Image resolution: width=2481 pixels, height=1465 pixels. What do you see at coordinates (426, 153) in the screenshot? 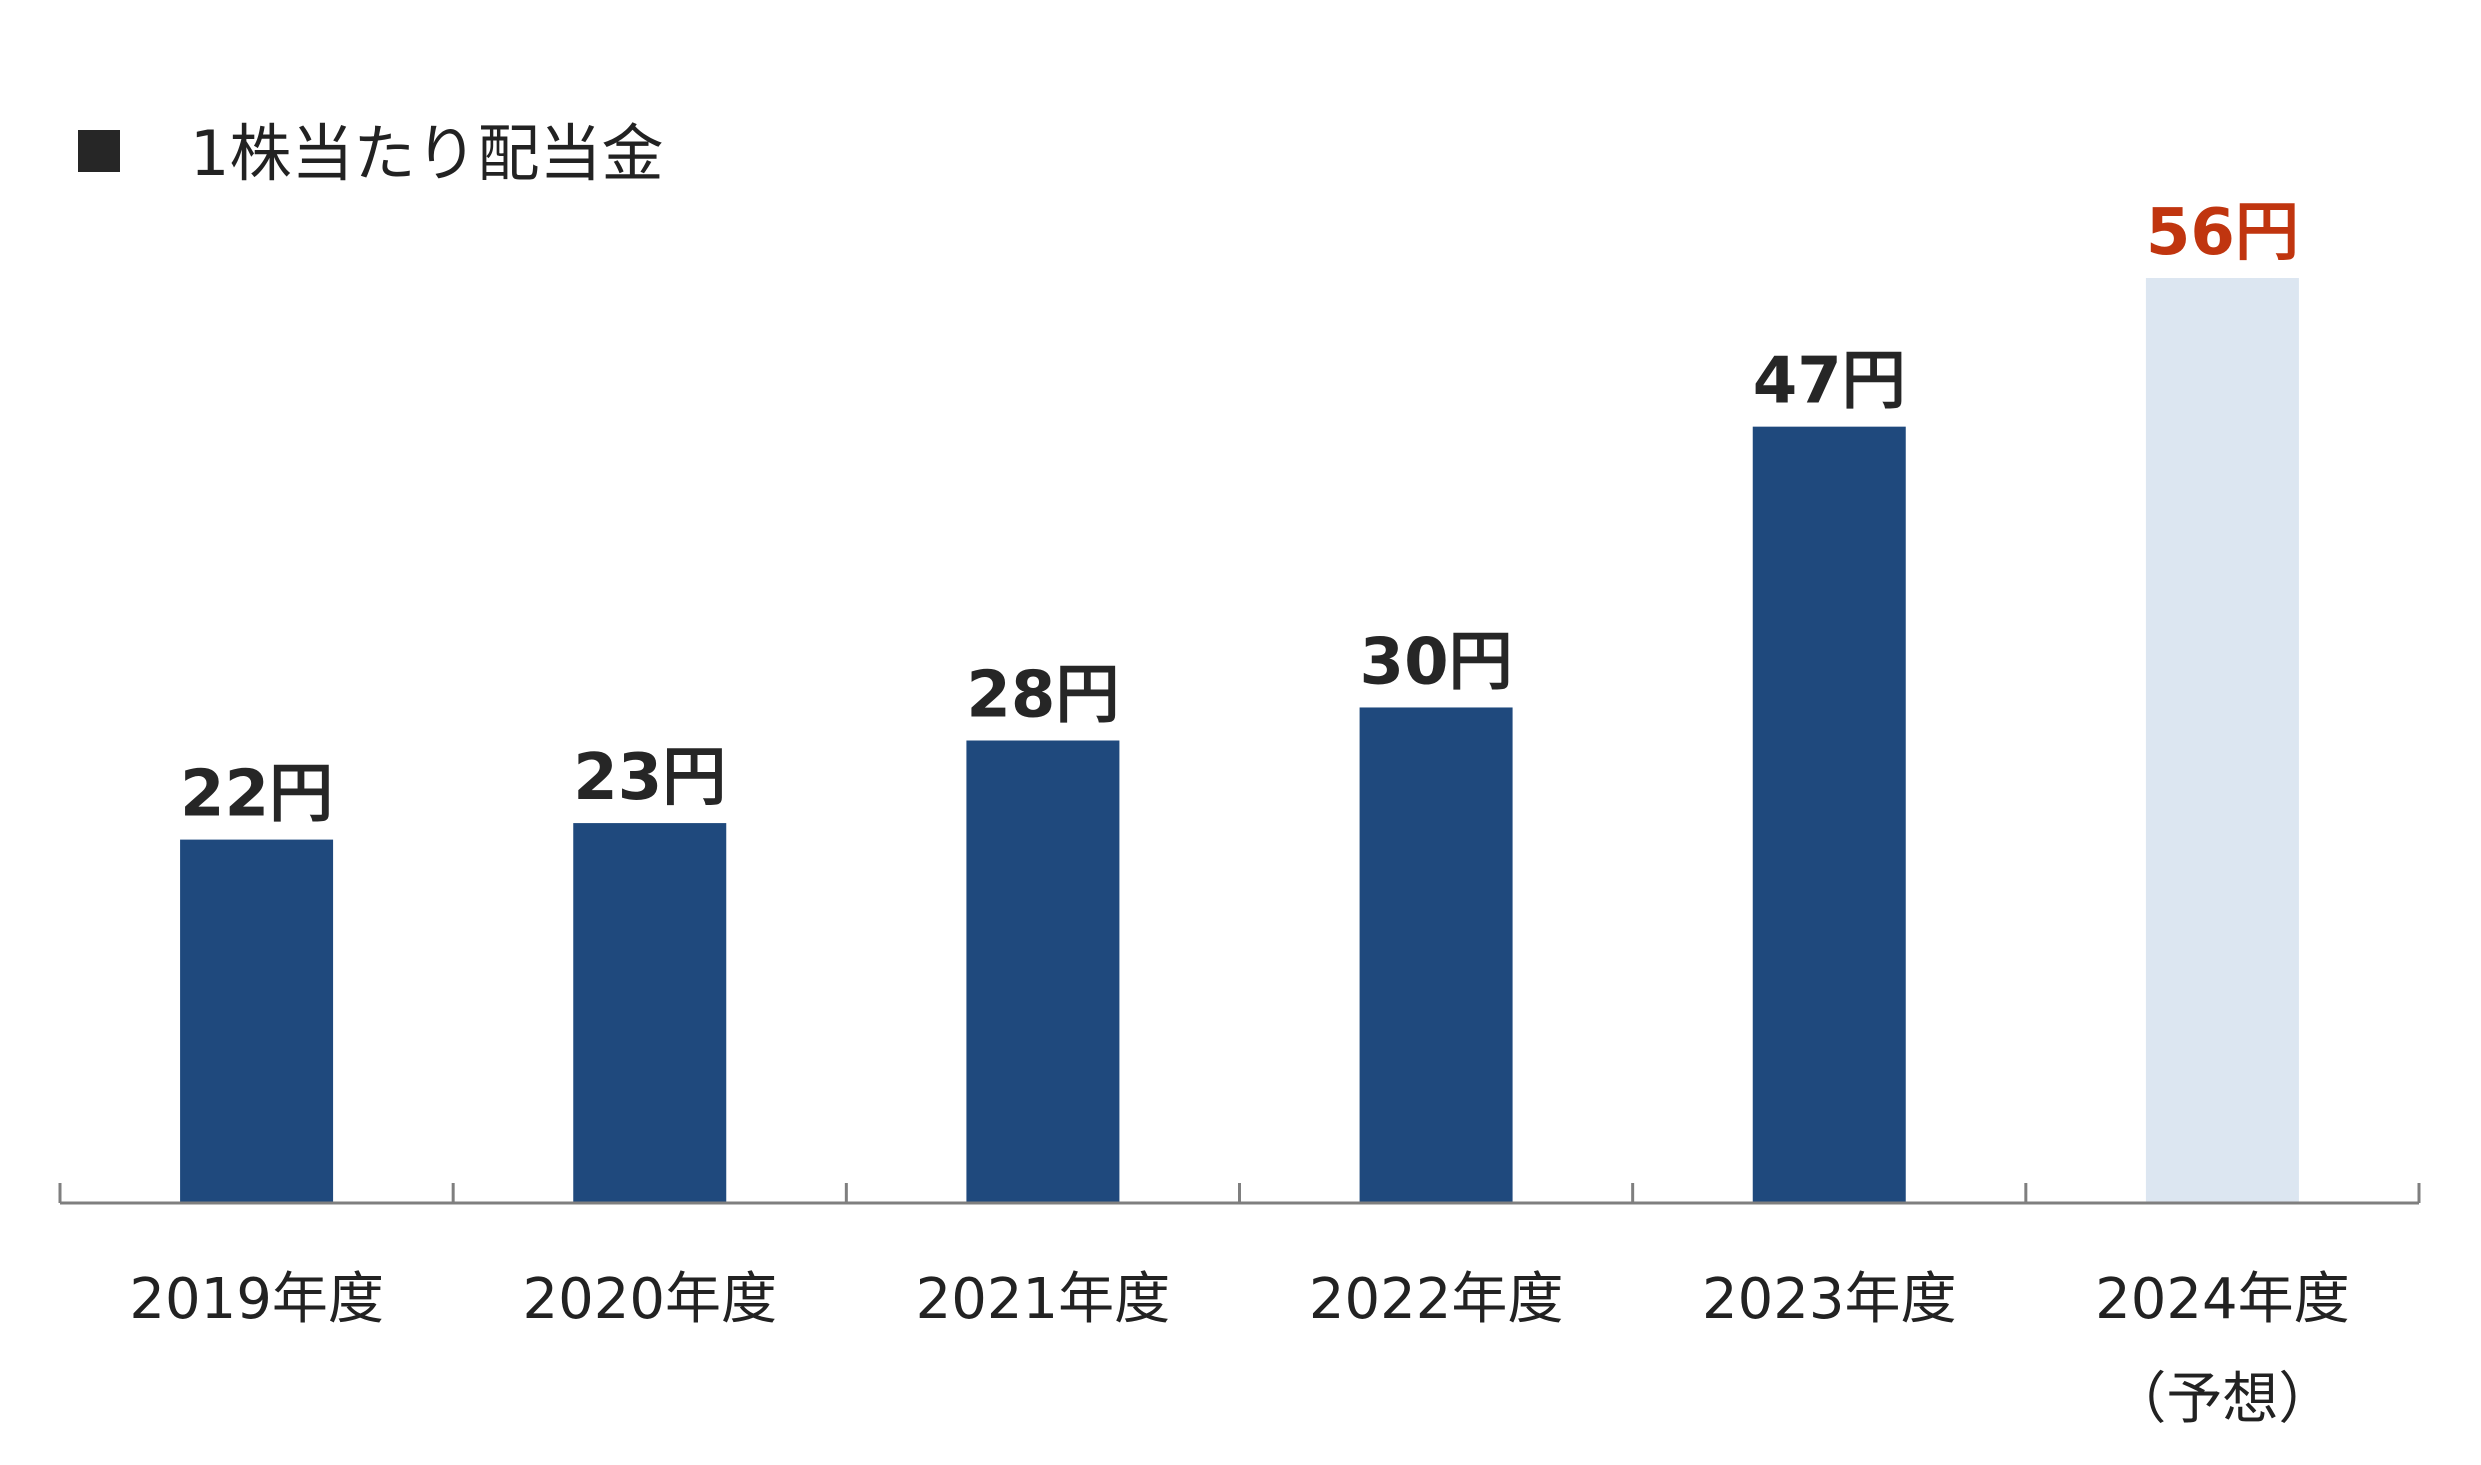
I see `chart-title: 1株当たり配当金` at bounding box center [426, 153].